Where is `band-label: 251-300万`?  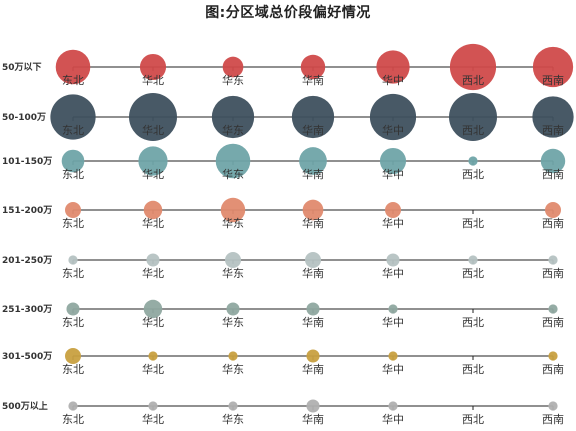
band-label: 251-300万 is located at coordinates (27, 309).